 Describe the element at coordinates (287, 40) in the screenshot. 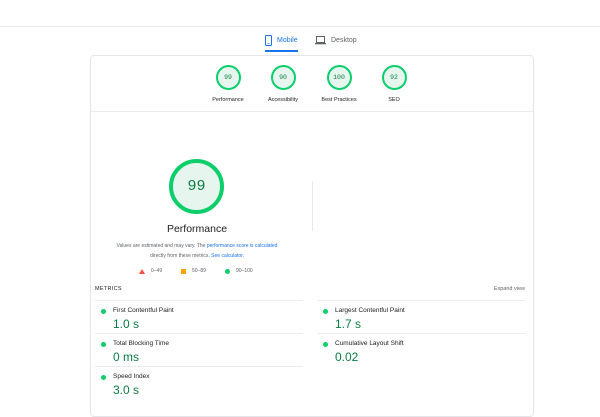

I see `tab-mobile-label: Mobile` at that location.